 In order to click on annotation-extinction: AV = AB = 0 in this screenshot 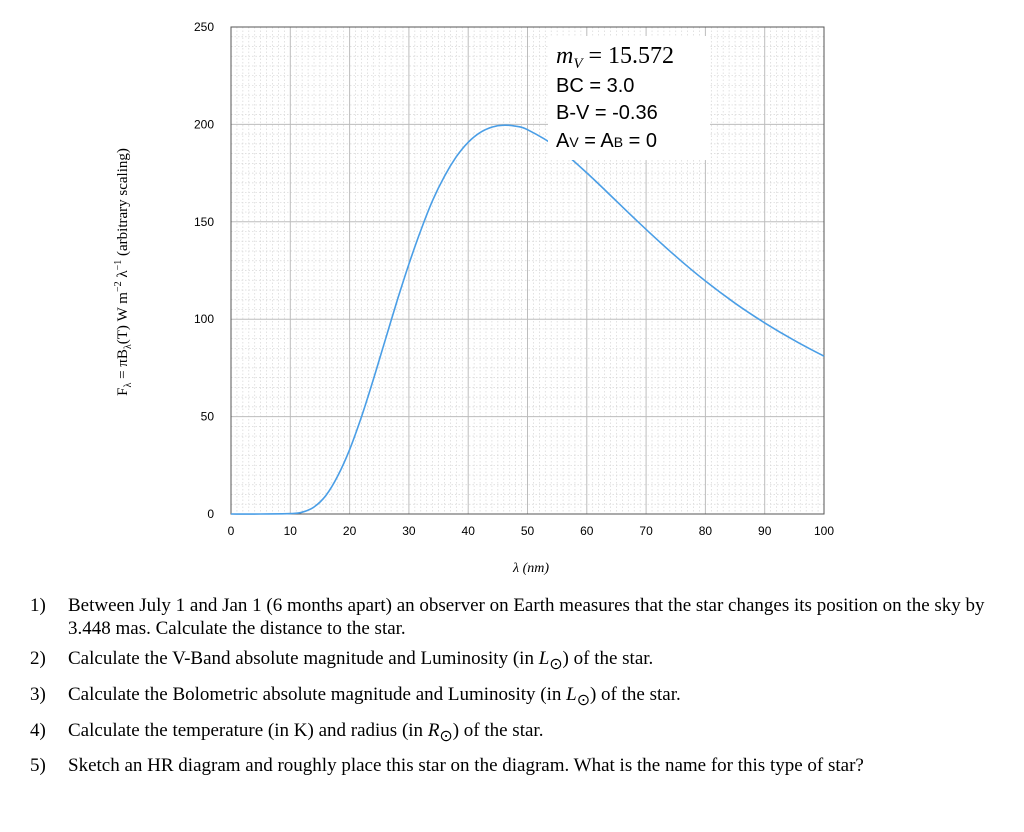, I will do `click(606, 141)`.